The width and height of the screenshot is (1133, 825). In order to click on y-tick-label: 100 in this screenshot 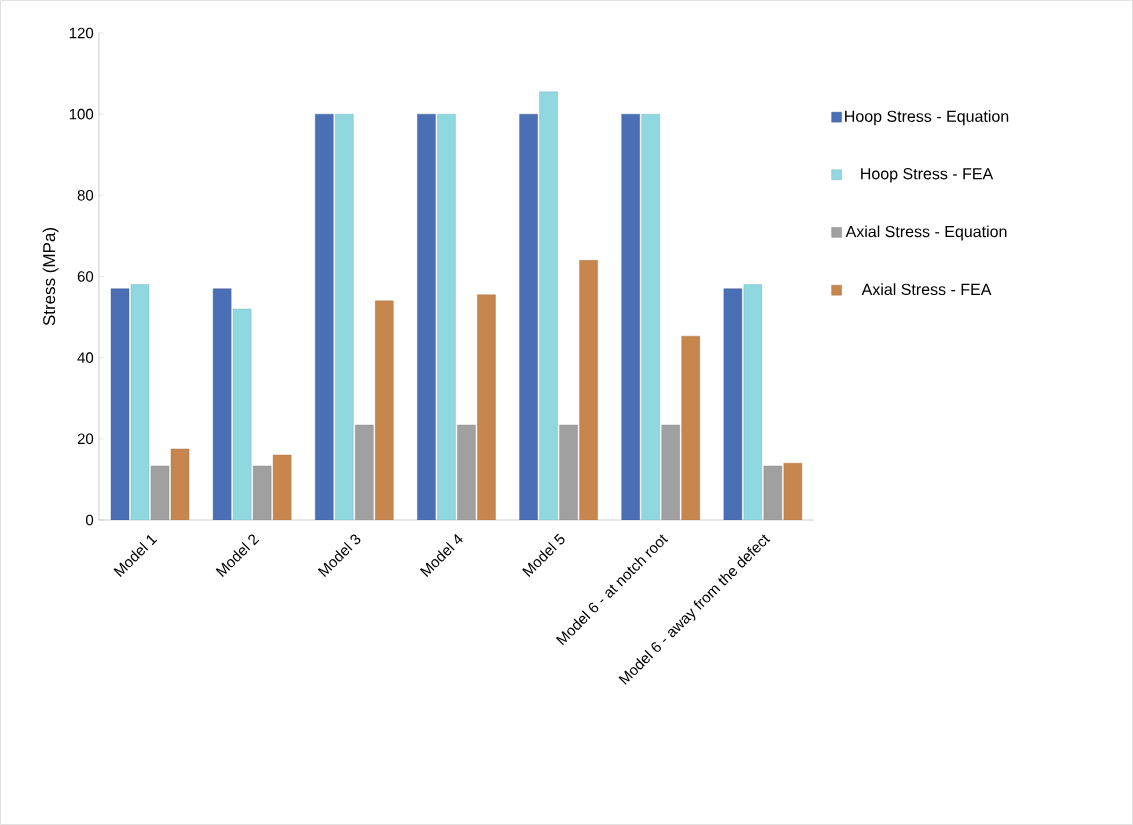, I will do `click(81, 114)`.